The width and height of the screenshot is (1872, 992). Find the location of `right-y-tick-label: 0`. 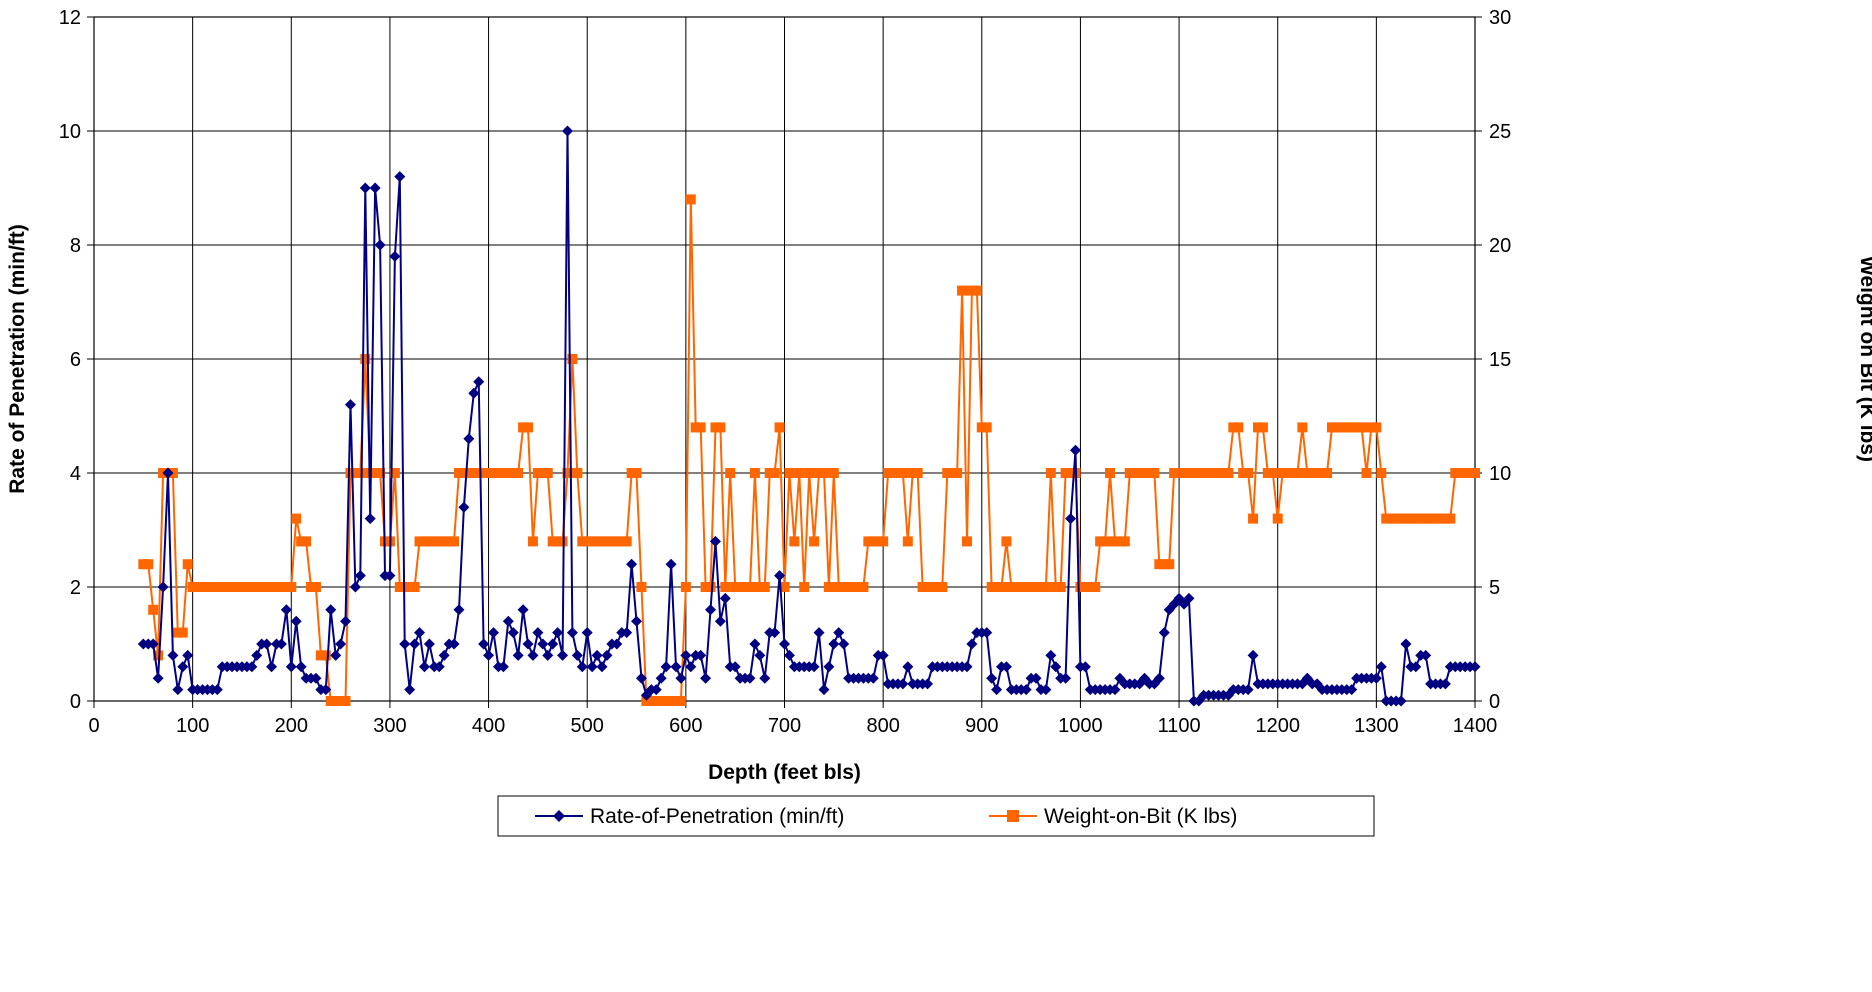

right-y-tick-label: 0 is located at coordinates (1494, 702).